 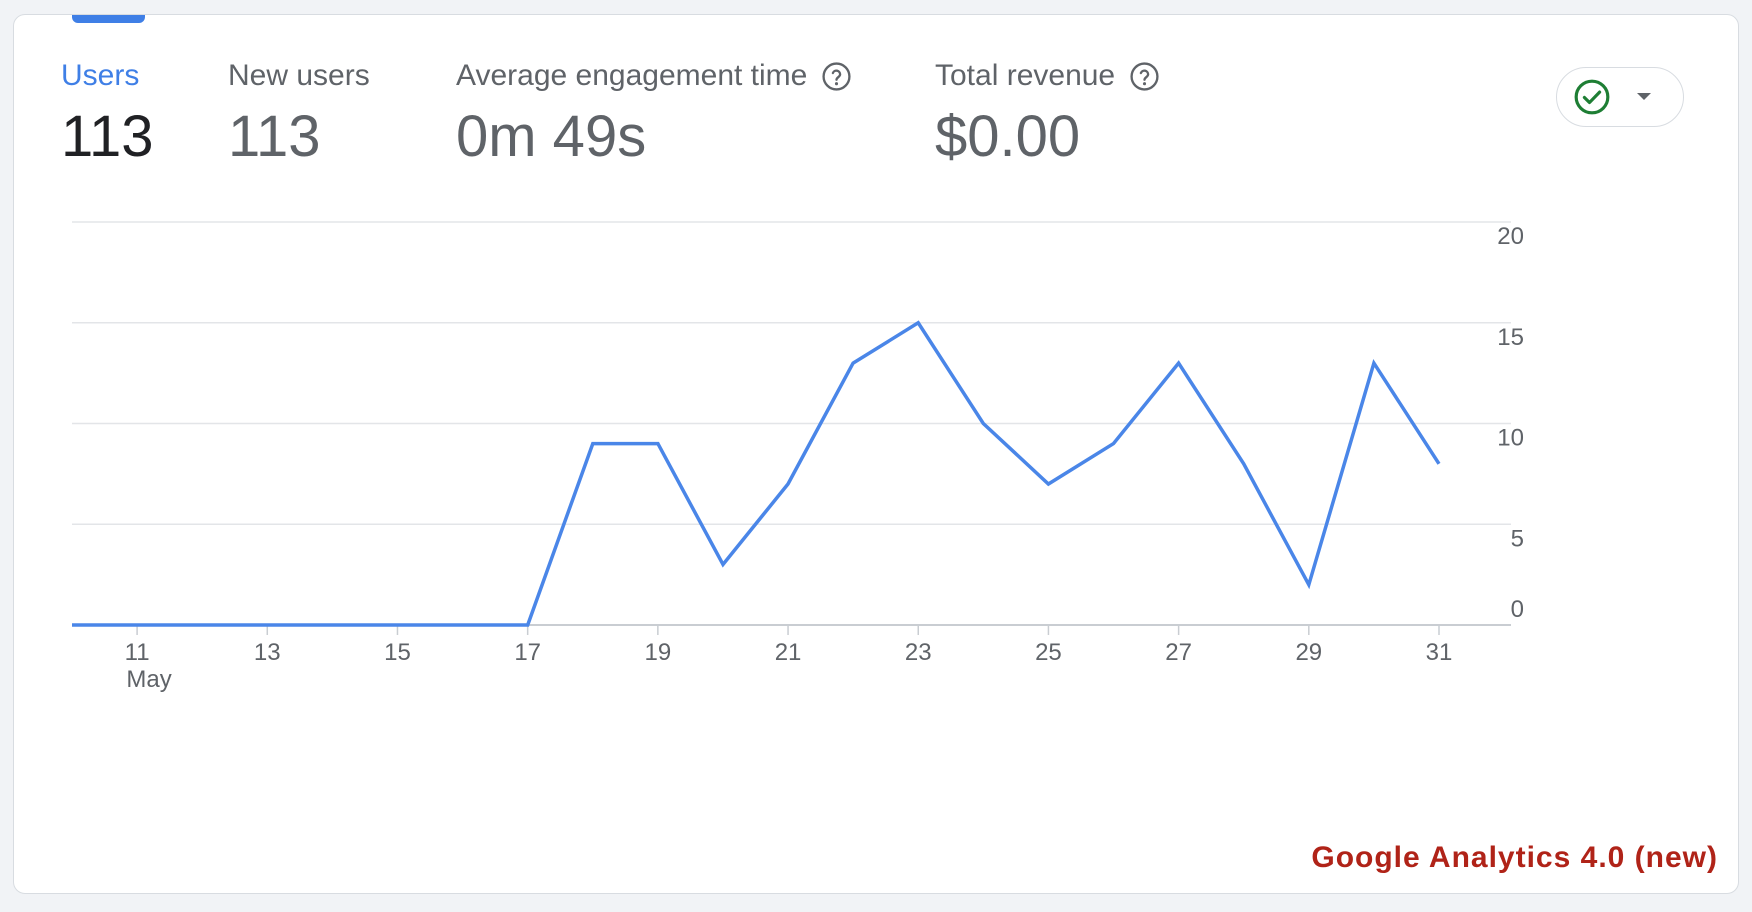 What do you see at coordinates (1644, 96) in the screenshot?
I see `caret-down-icon` at bounding box center [1644, 96].